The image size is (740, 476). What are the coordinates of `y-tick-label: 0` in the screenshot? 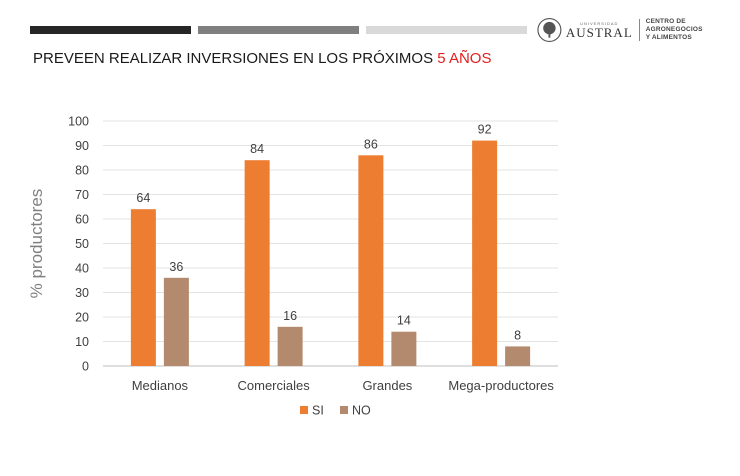 It's located at (85, 367).